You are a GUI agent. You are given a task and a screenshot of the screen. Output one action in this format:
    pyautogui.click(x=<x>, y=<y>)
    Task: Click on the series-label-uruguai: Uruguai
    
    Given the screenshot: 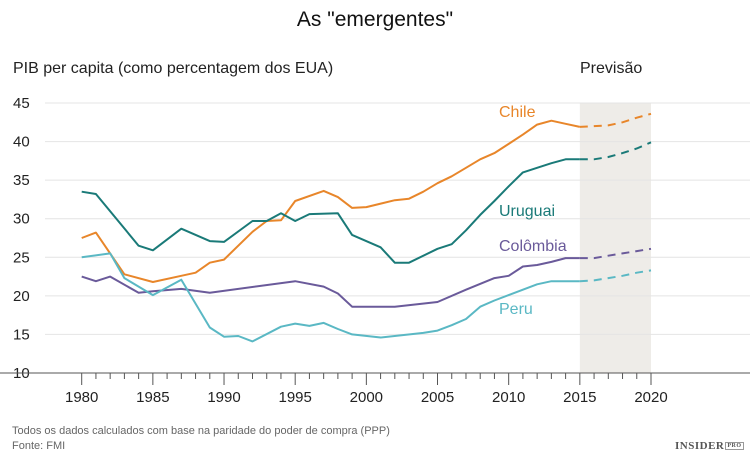 What is the action you would take?
    pyautogui.click(x=527, y=211)
    